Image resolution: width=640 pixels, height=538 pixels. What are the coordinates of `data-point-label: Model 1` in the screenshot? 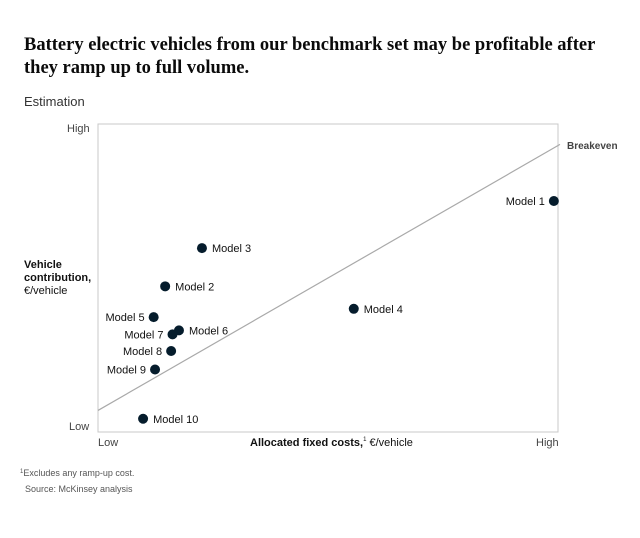 It's located at (525, 202).